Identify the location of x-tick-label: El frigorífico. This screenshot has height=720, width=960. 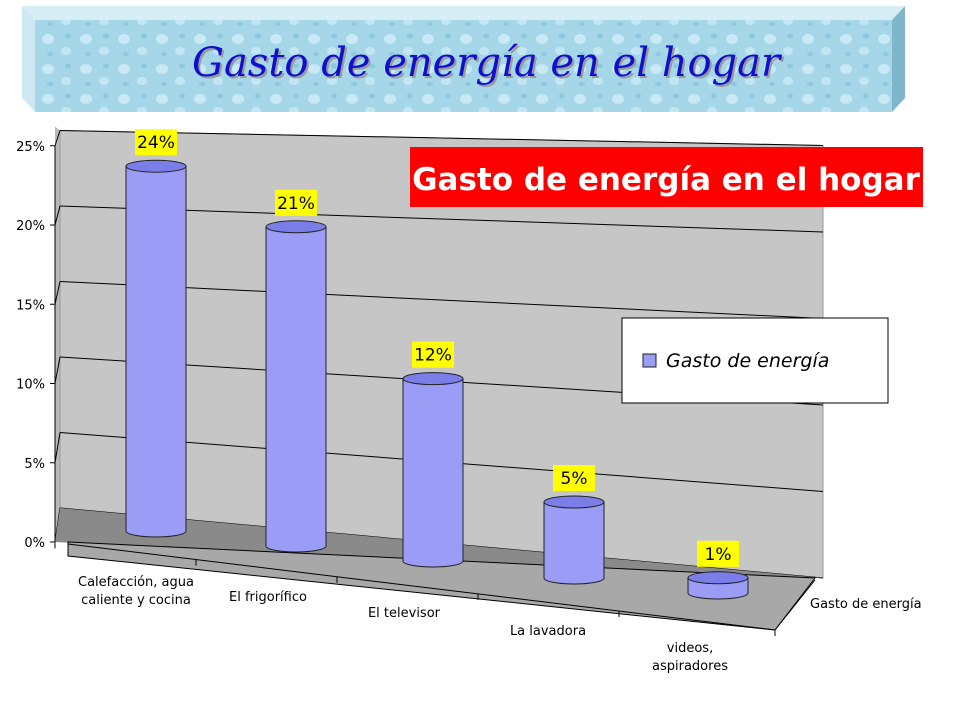
(268, 597).